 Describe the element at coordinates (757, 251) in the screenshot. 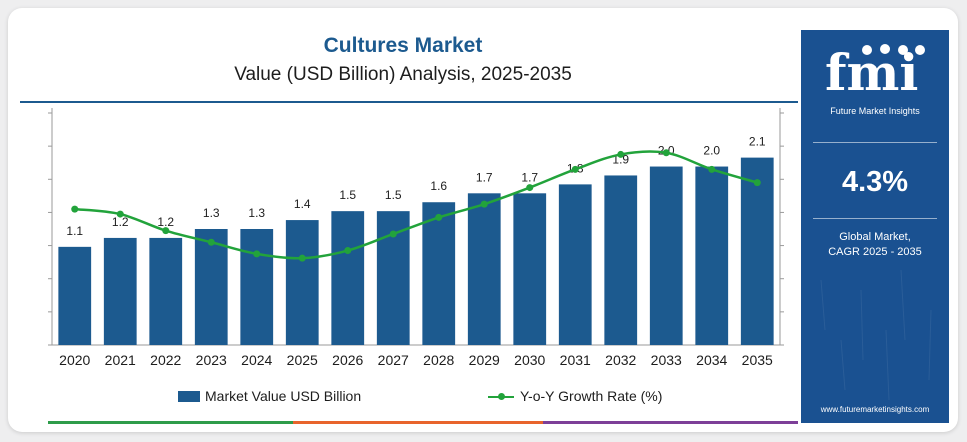

I see `bar-2035` at that location.